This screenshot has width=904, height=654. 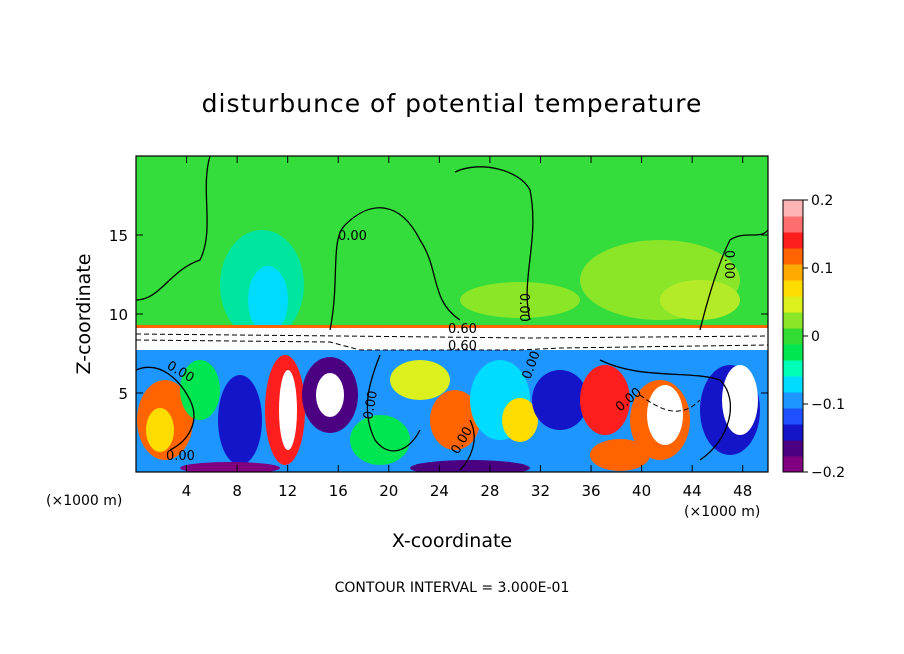 What do you see at coordinates (187, 491) in the screenshot?
I see `x-tick-label: 4` at bounding box center [187, 491].